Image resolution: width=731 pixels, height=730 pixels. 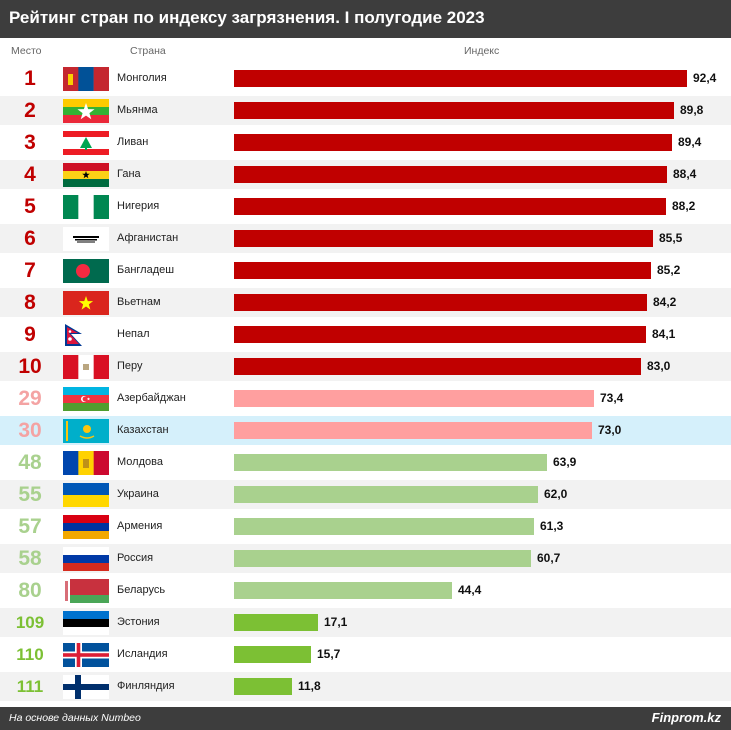 What do you see at coordinates (684, 206) in the screenshot?
I see `value-label: 88,2` at bounding box center [684, 206].